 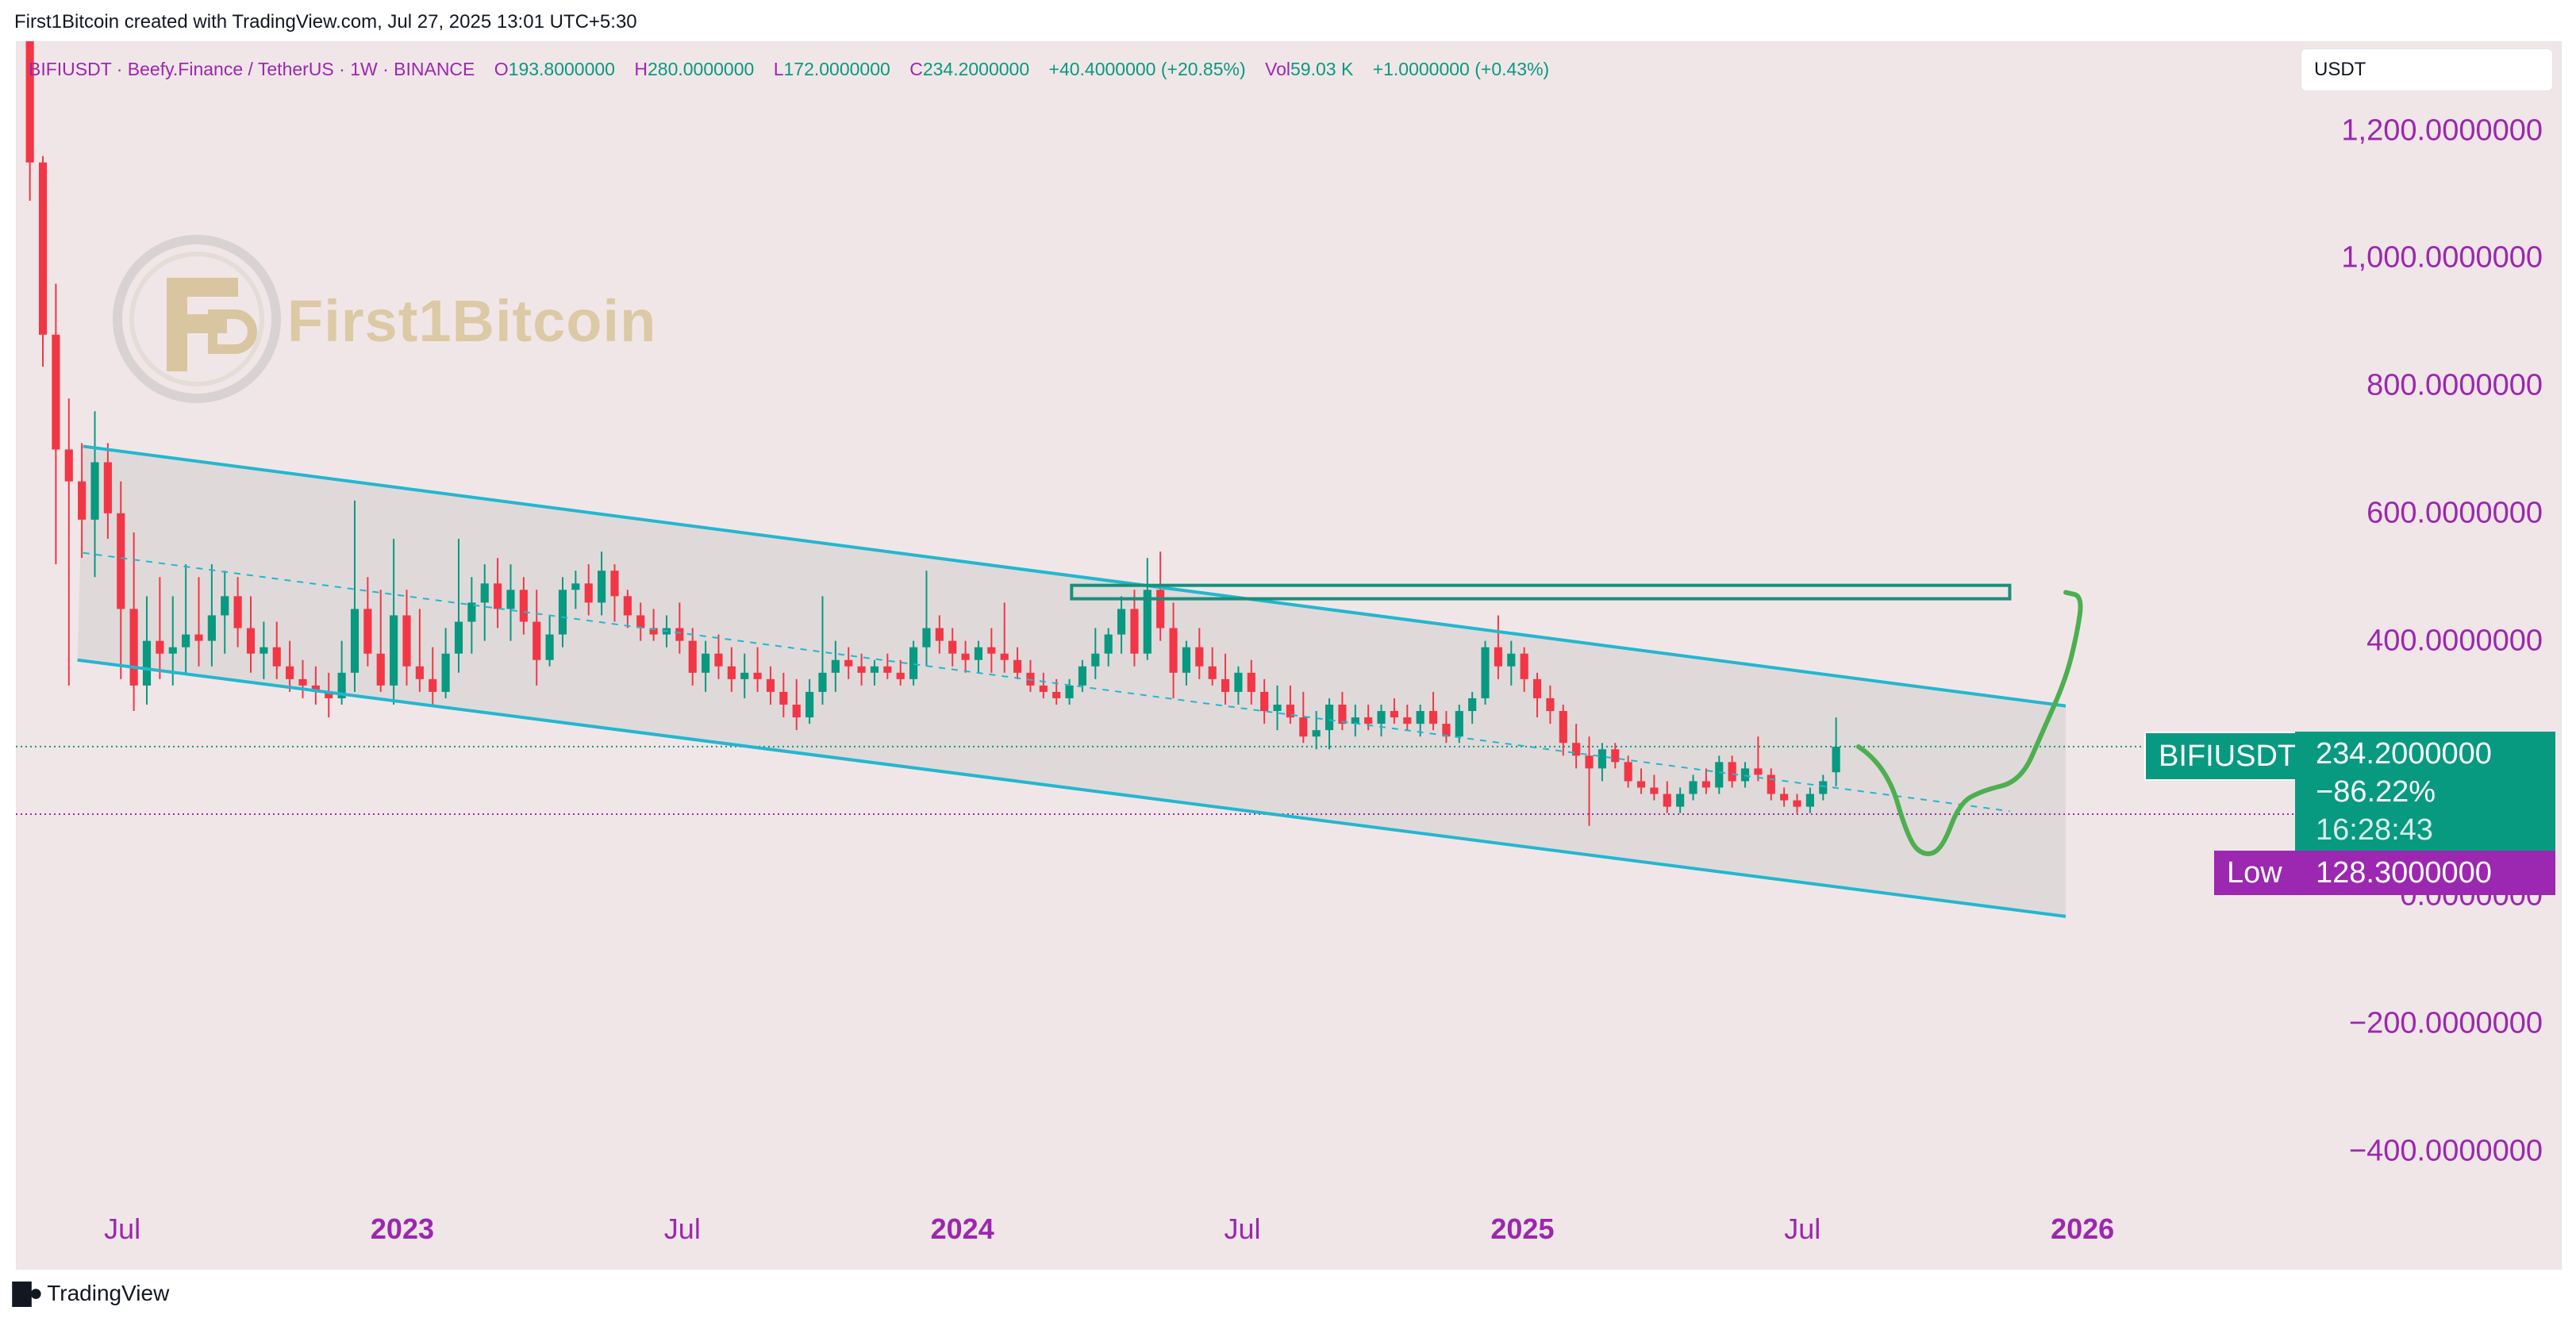 What do you see at coordinates (402, 1229) in the screenshot?
I see `time-axis-tick: 2023` at bounding box center [402, 1229].